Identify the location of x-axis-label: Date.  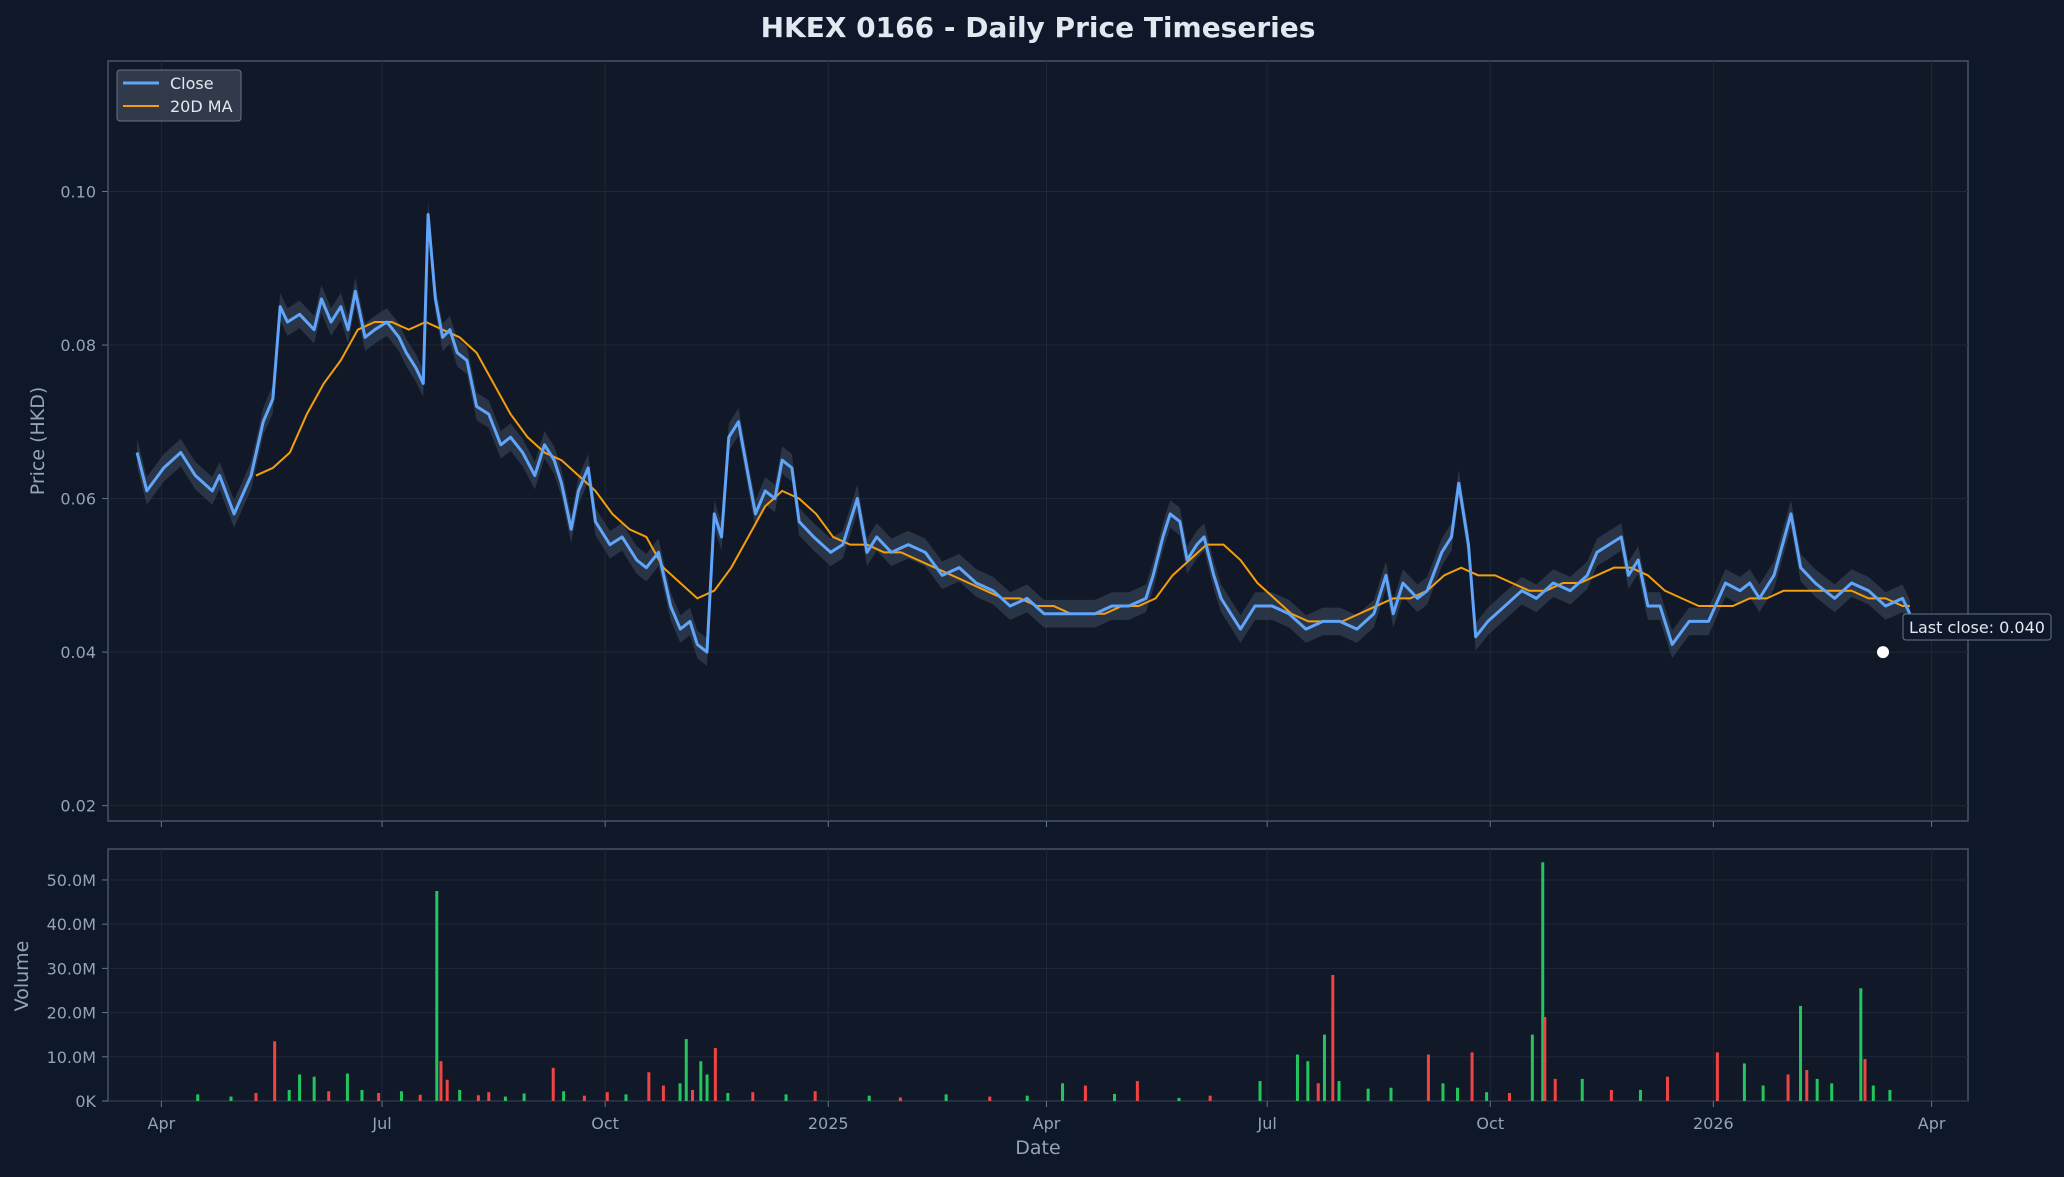
(1037, 1148).